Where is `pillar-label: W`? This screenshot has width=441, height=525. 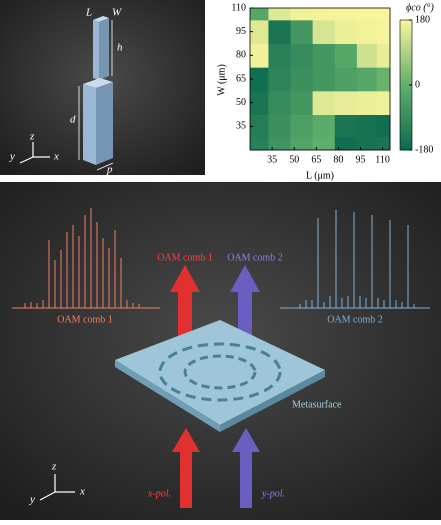 pillar-label: W is located at coordinates (117, 13).